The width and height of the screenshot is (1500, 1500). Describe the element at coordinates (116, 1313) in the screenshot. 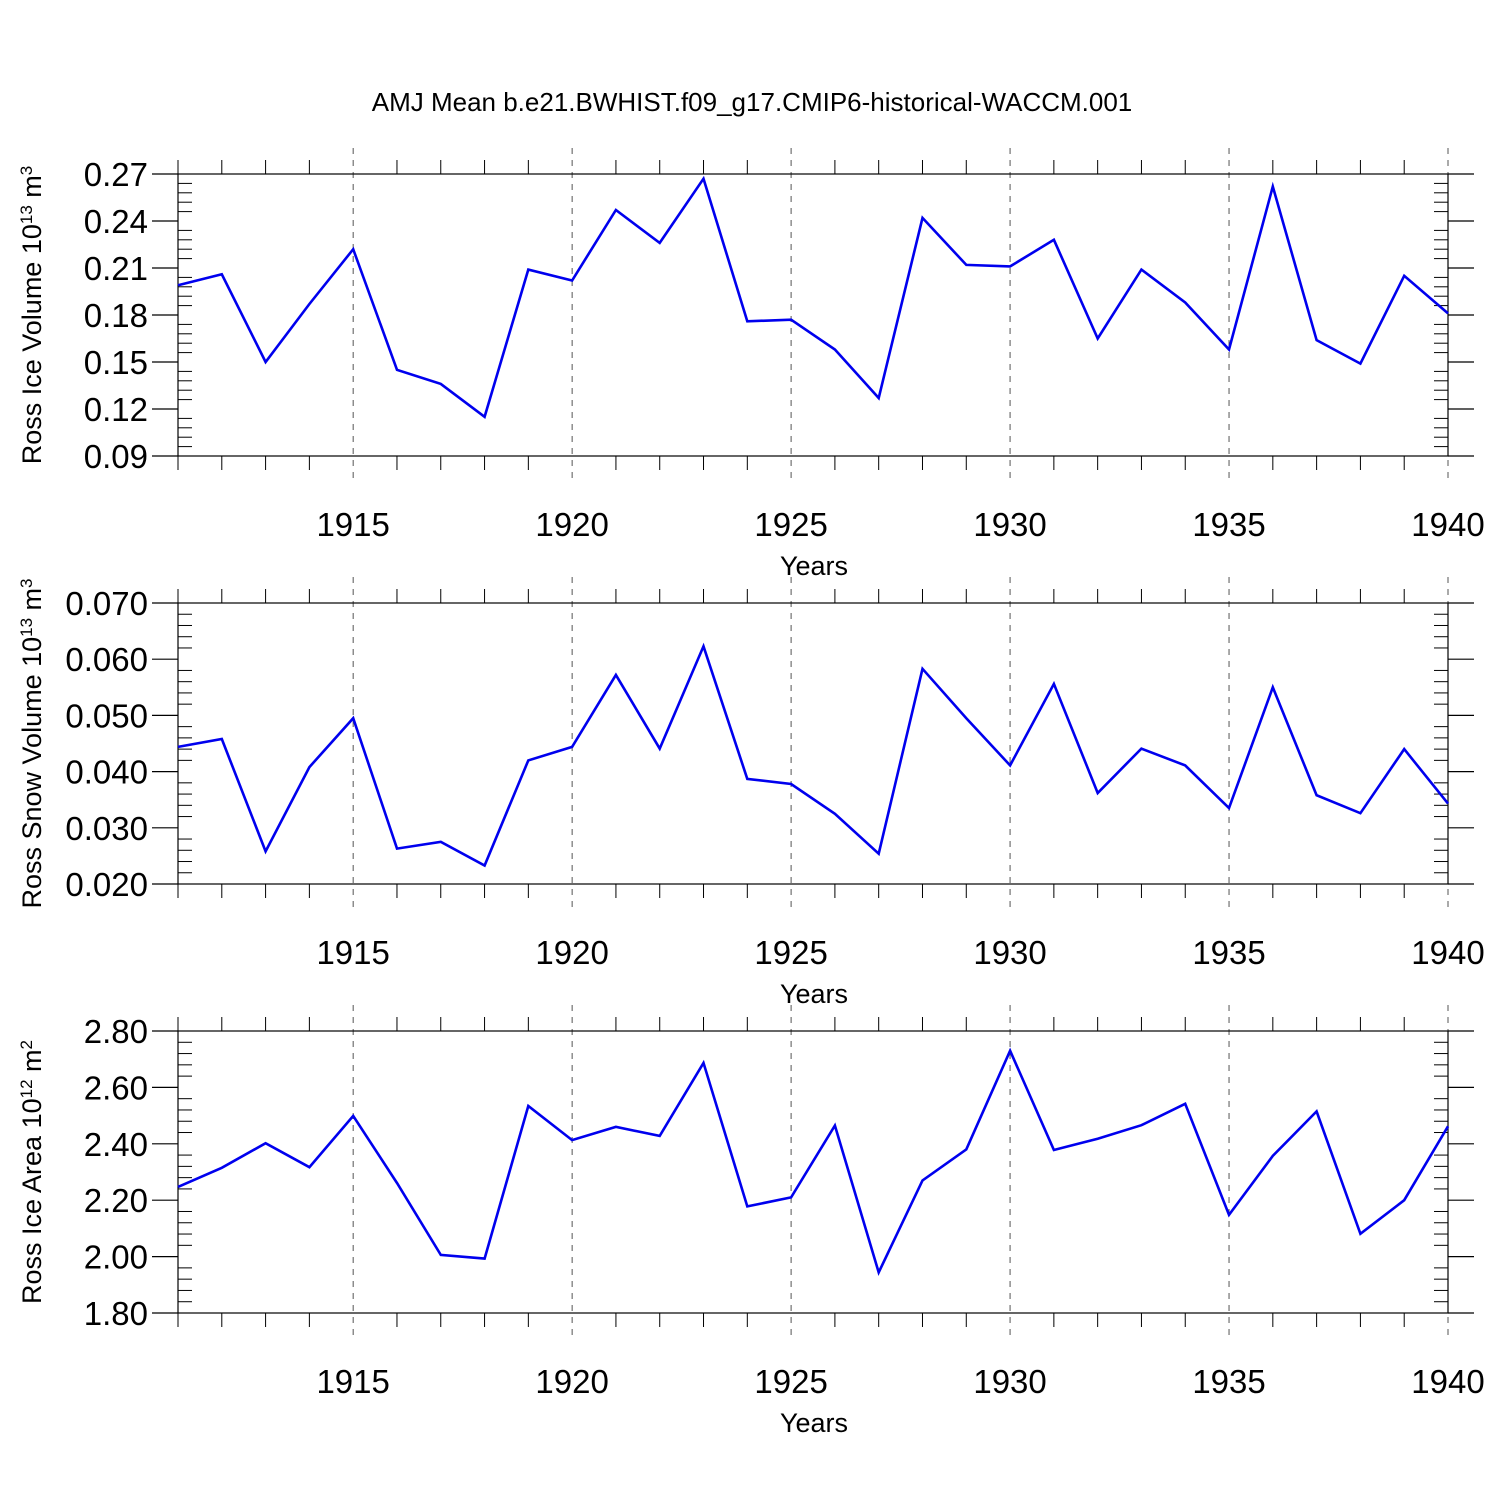

I see `y-tick-label: 1.80` at that location.